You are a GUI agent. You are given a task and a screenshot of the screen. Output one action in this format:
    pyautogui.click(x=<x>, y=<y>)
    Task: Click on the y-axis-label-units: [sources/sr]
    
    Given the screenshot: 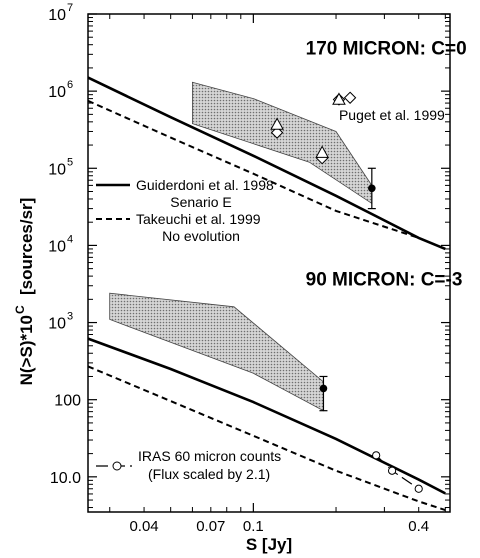 What is the action you would take?
    pyautogui.click(x=26, y=246)
    